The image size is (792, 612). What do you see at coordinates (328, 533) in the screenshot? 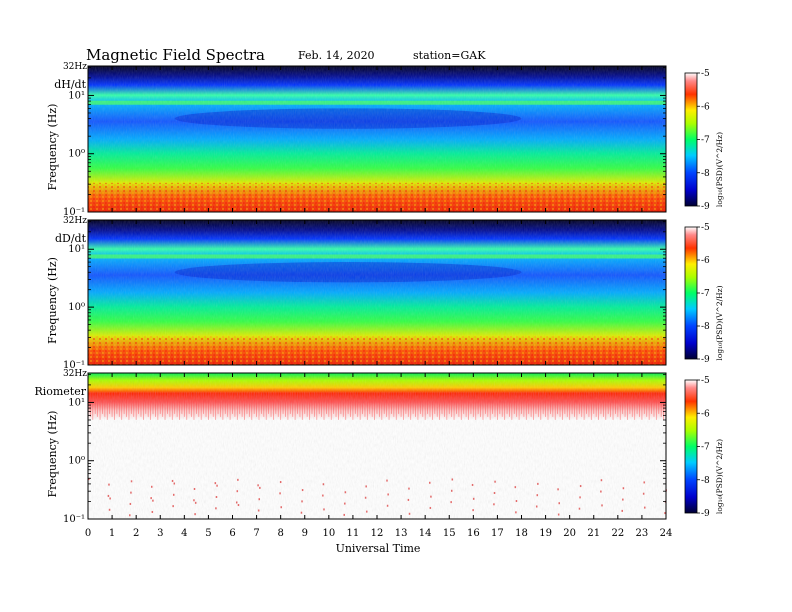
I see `x-tick-label: 10` at bounding box center [328, 533].